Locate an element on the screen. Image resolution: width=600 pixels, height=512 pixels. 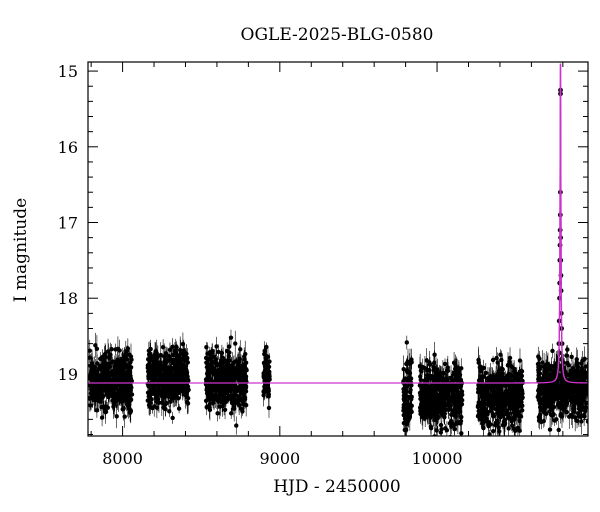
y-tick-label: 17 is located at coordinates (68, 223).